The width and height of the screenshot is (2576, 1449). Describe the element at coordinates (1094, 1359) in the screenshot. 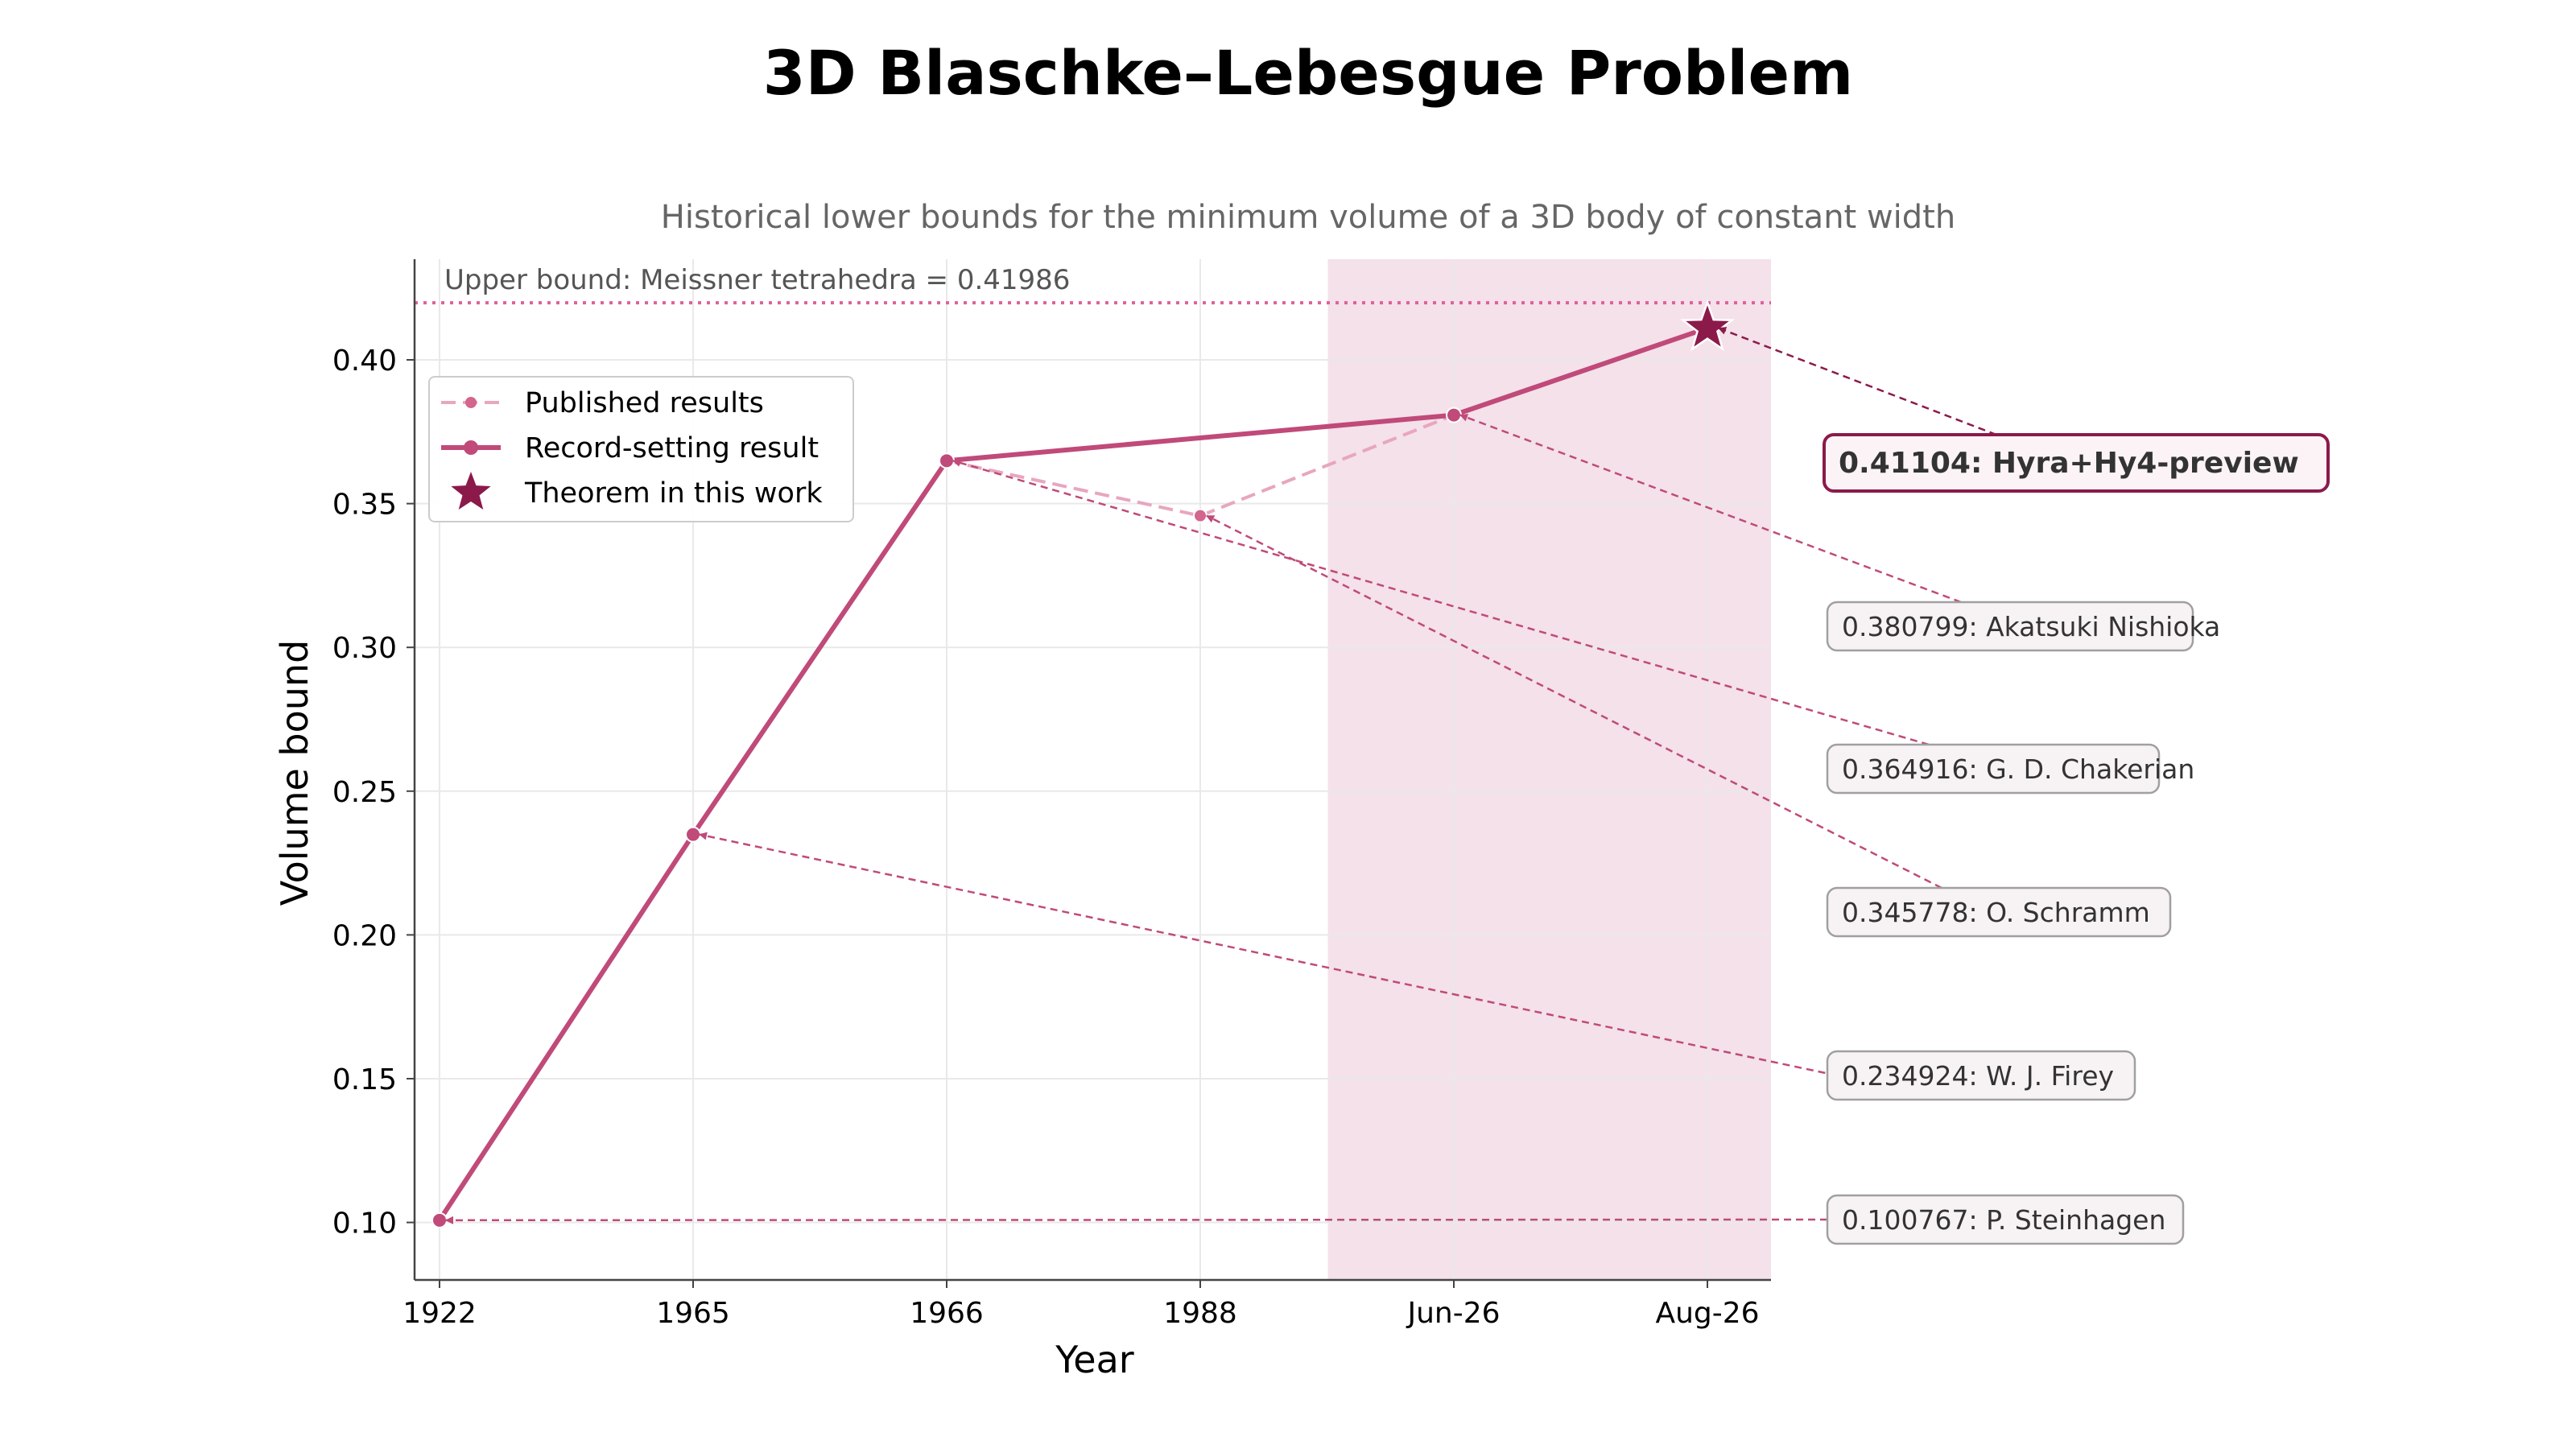

I see `x-axis-label: Year` at that location.